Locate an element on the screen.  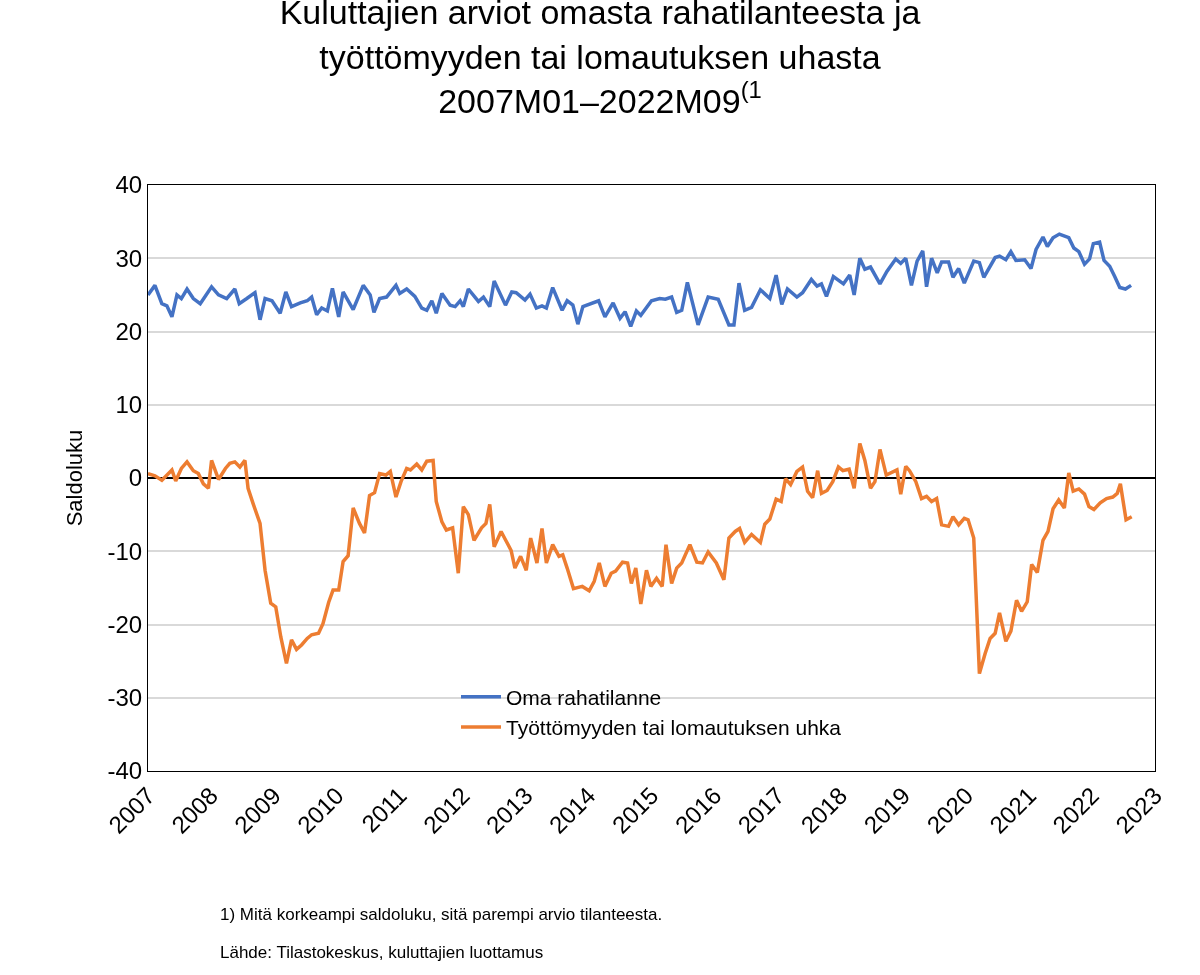
y-tick-label: -40 is located at coordinates (125, 771).